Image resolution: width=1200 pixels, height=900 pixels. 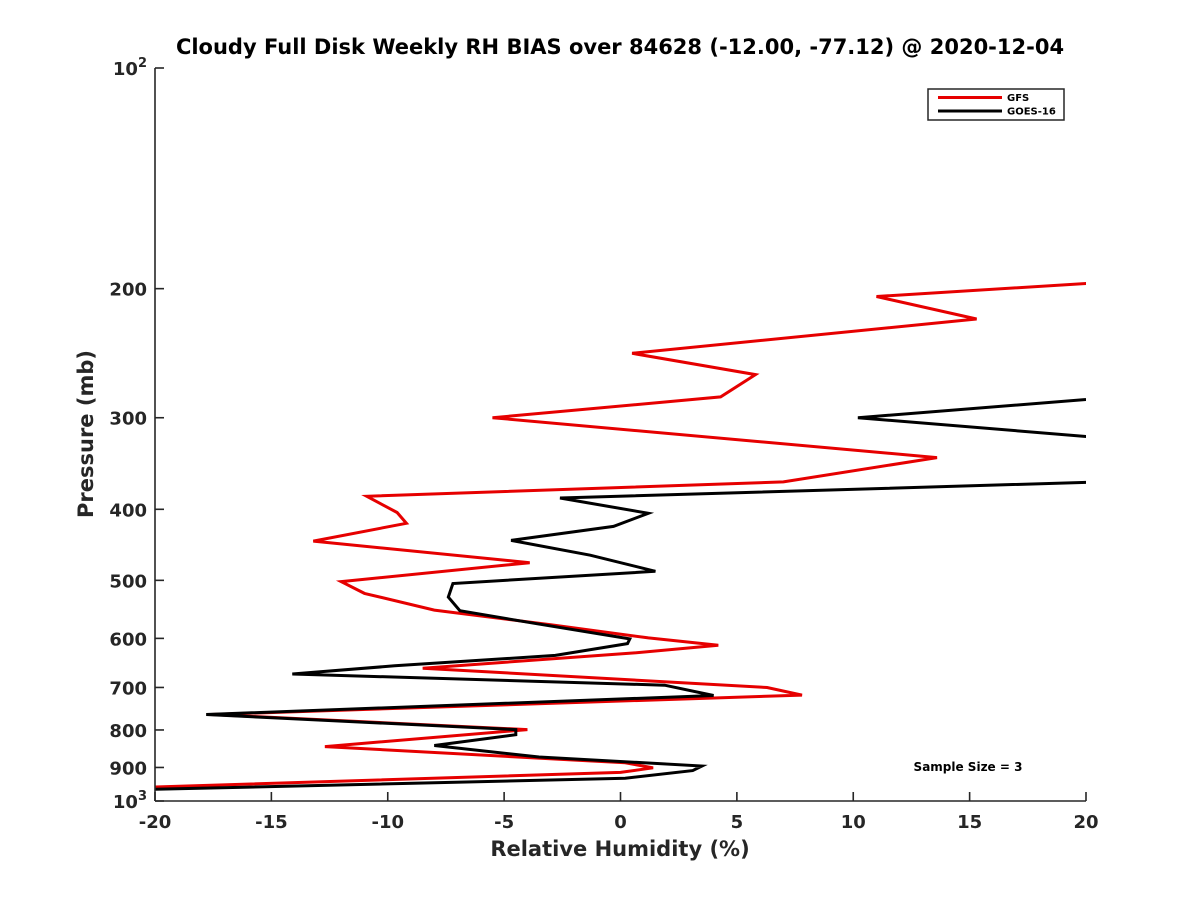 What do you see at coordinates (128, 419) in the screenshot?
I see `y-tick-label: 300` at bounding box center [128, 419].